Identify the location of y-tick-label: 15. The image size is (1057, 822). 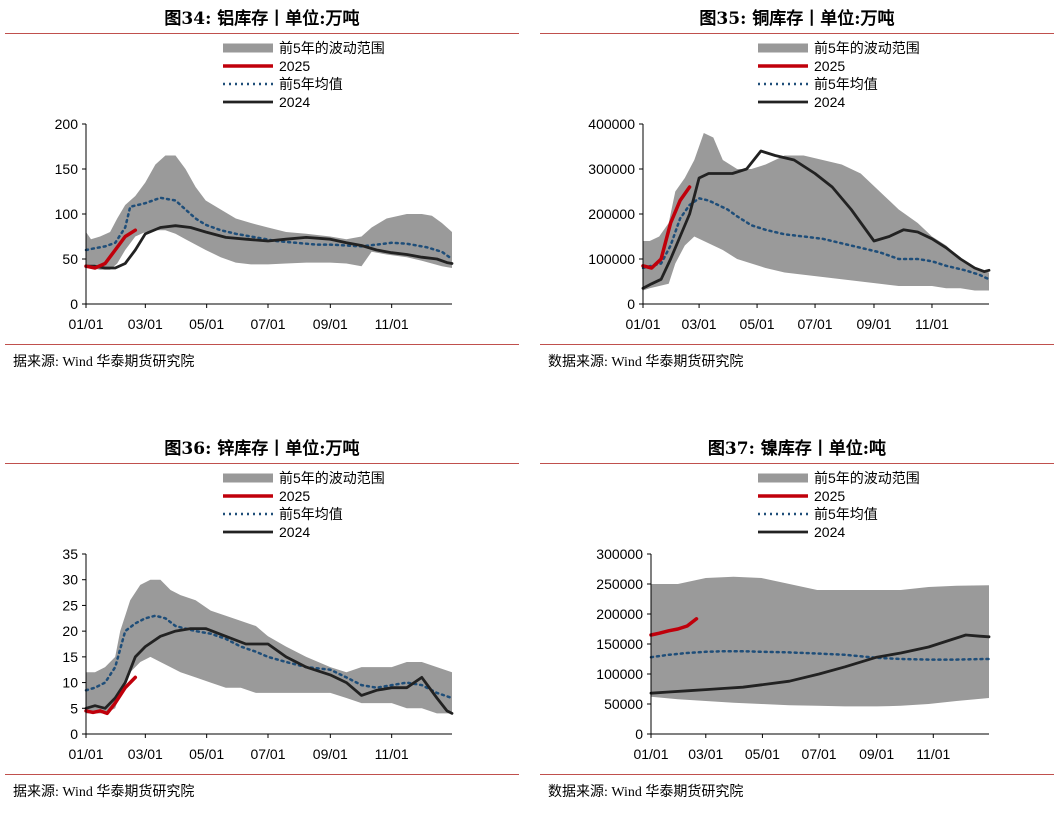
(70, 657).